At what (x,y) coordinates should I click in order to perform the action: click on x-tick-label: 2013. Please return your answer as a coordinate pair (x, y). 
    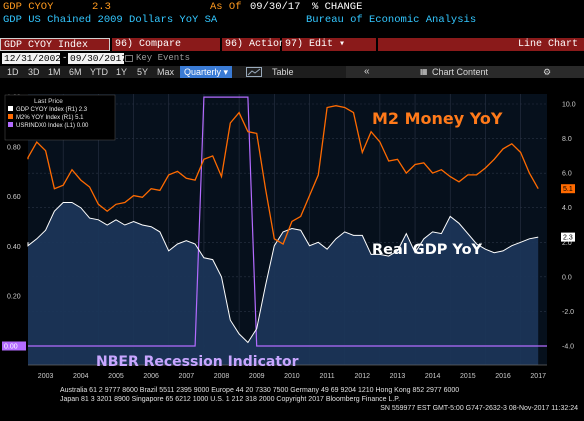
    Looking at the image, I should click on (398, 376).